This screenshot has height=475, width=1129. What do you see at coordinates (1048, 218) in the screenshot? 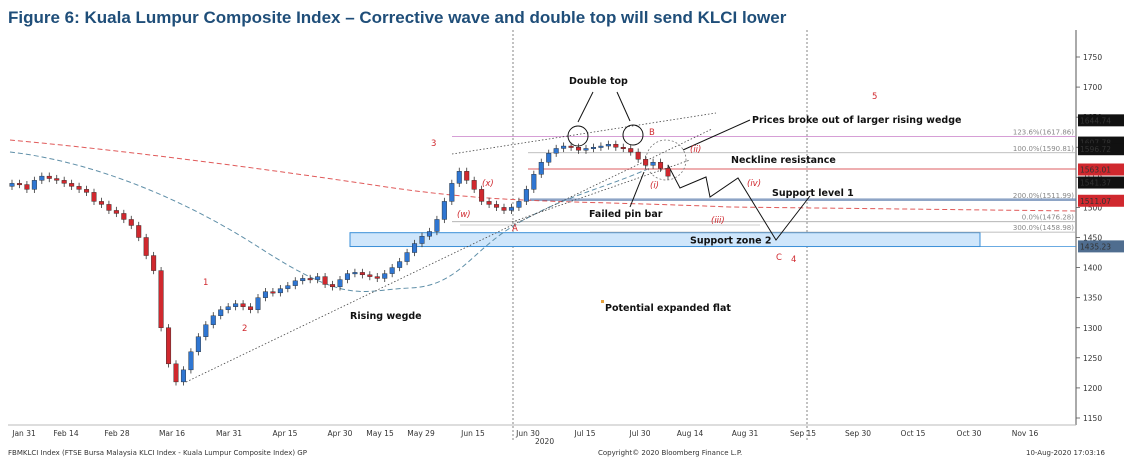
I see `fib-level-label: 0.0%(1476.28)` at bounding box center [1048, 218].